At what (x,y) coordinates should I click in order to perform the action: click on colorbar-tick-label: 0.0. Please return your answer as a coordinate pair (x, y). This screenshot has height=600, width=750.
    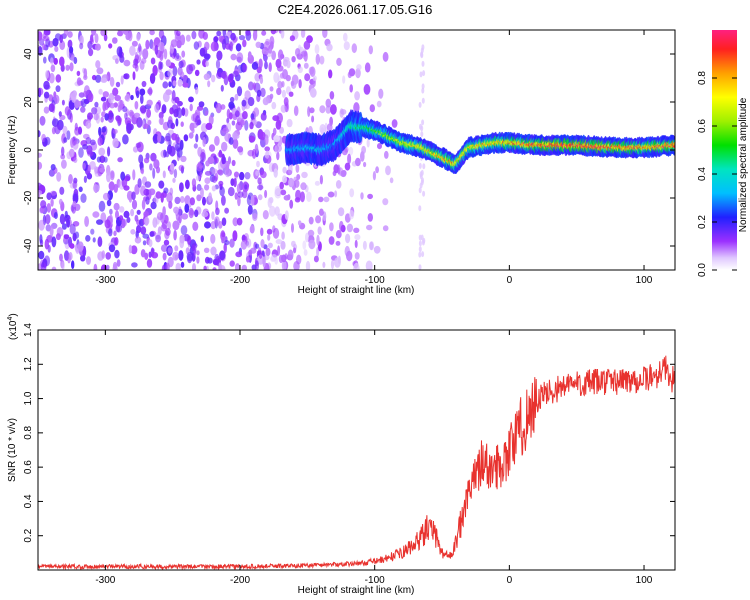
    Looking at the image, I should click on (702, 270).